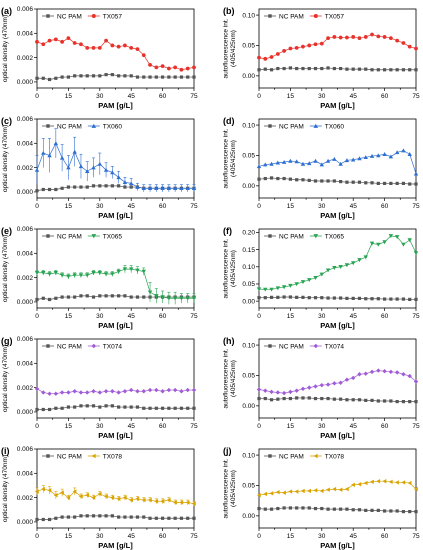  I want to click on x-axis-label: PAM [g/L], so click(115, 545).